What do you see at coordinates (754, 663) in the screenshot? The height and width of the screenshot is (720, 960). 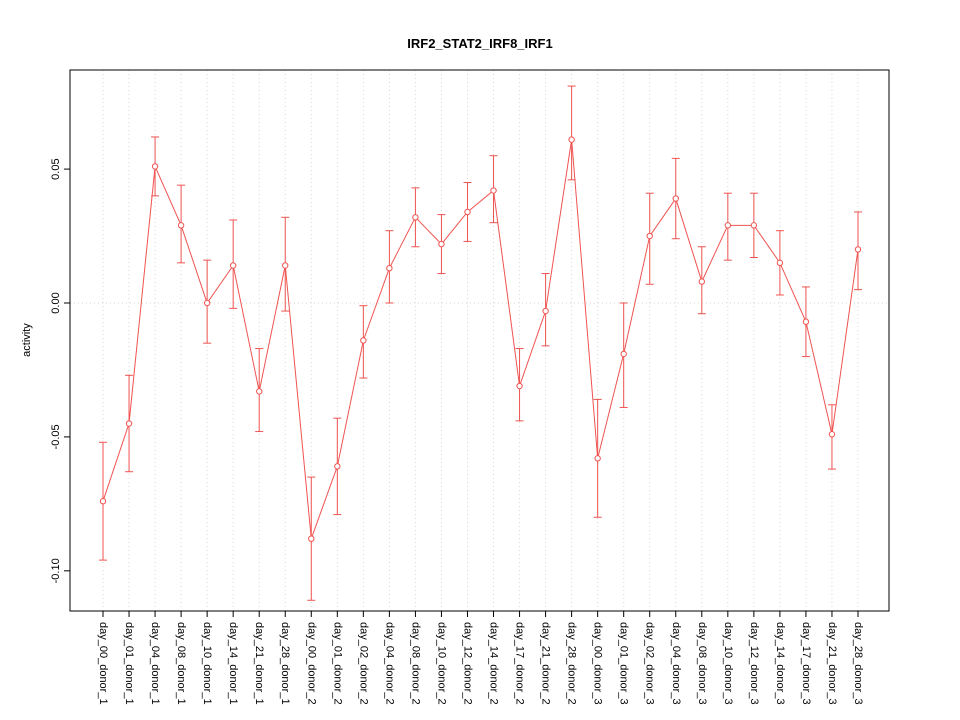 I see `x-tick-label: day_12_donor_3` at bounding box center [754, 663].